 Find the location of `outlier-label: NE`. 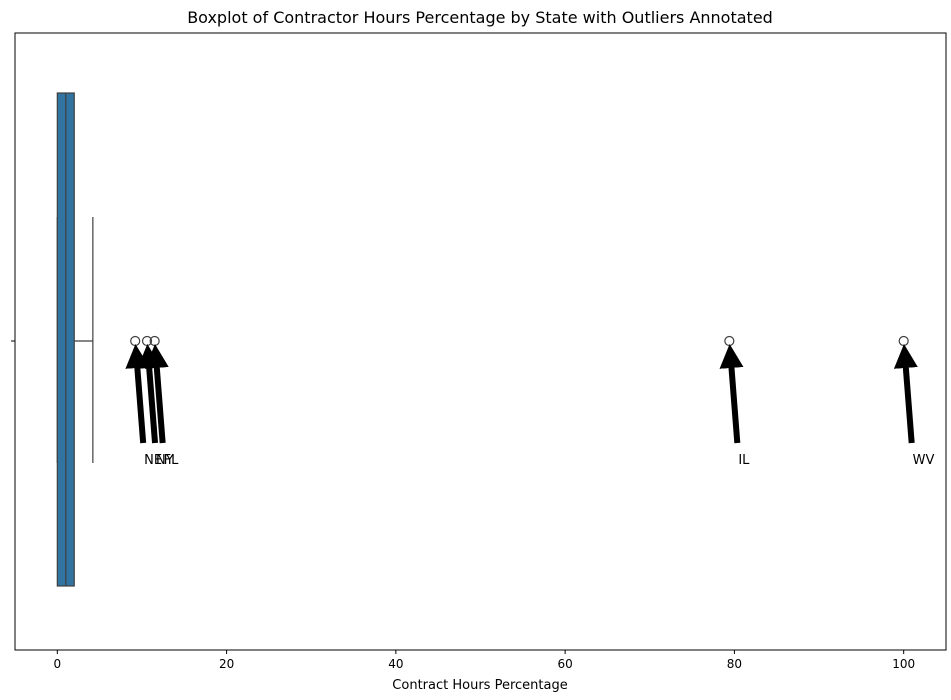

outlier-label: NE is located at coordinates (153, 460).